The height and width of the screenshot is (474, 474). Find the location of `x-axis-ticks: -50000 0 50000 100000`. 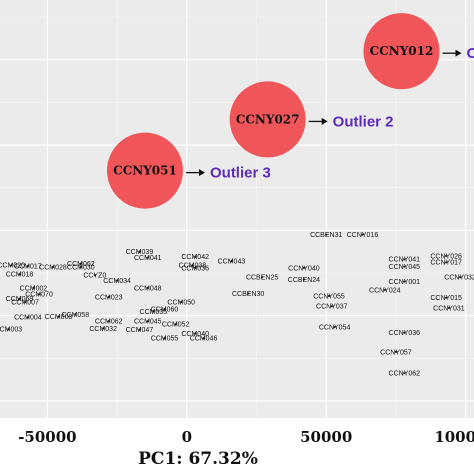

x-axis-ticks: -50000 0 50000 100000 is located at coordinates (246, 437).